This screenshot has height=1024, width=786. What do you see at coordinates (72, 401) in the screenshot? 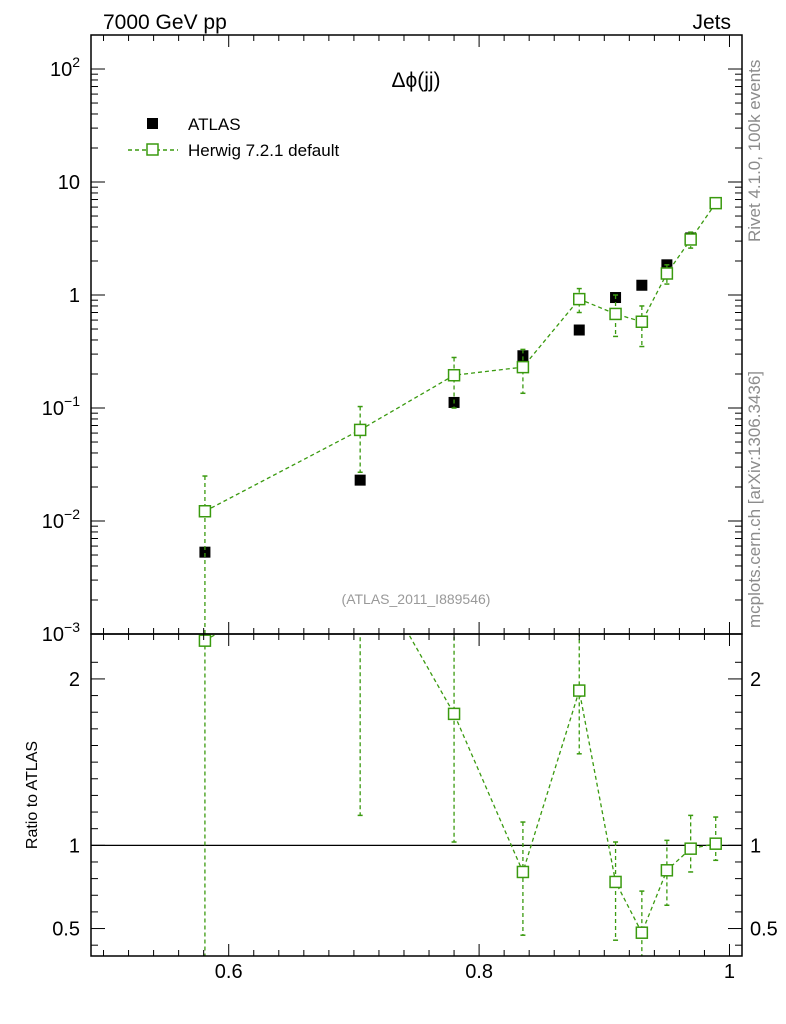
I see `y-tick-label-exp: −1` at bounding box center [72, 401].